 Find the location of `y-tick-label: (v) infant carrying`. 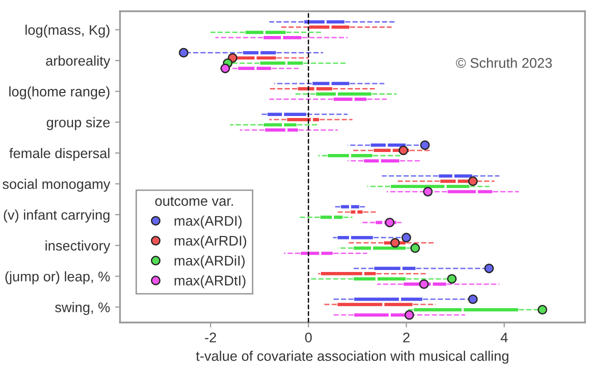

y-tick-label: (v) infant carrying is located at coordinates (57, 216).